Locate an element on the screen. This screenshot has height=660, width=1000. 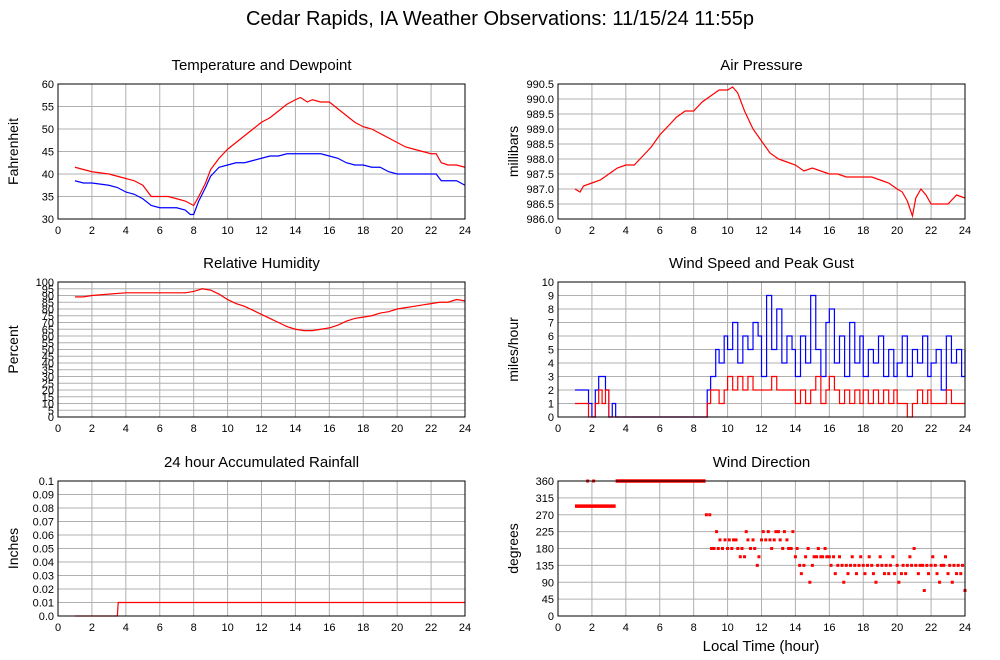
direction-xtick-label: 6 is located at coordinates (660, 628).